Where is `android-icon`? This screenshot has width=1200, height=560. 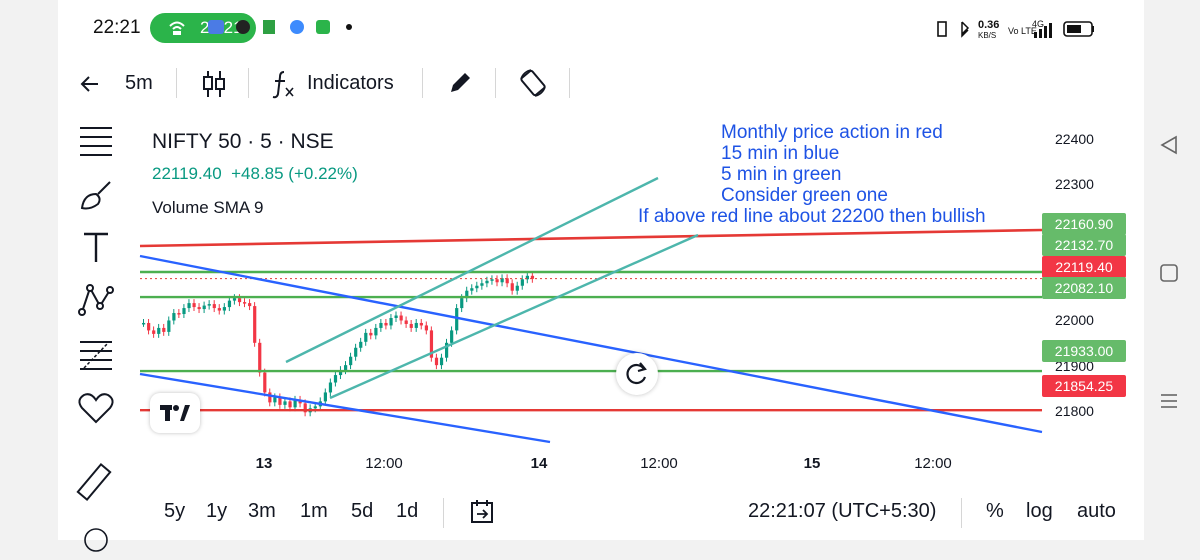
android-icon is located at coordinates (216, 27).